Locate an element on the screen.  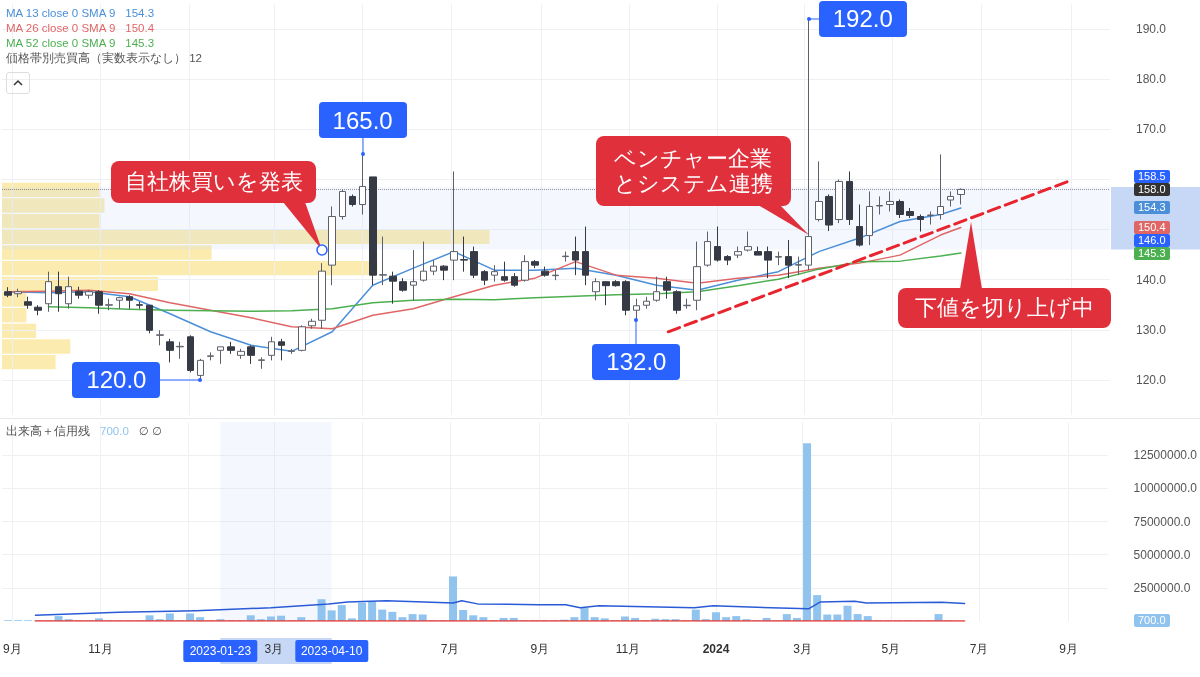
annotation: 154.3 is located at coordinates (140, 13).